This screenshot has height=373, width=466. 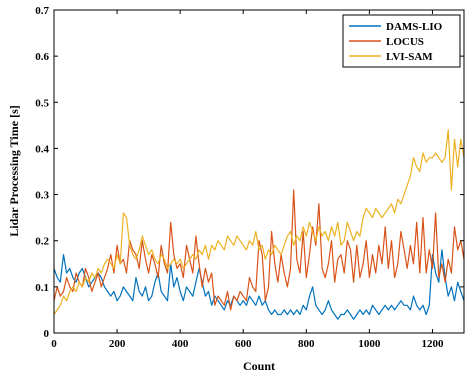 What do you see at coordinates (42, 149) in the screenshot?
I see `y-tick-label: 0.4` at bounding box center [42, 149].